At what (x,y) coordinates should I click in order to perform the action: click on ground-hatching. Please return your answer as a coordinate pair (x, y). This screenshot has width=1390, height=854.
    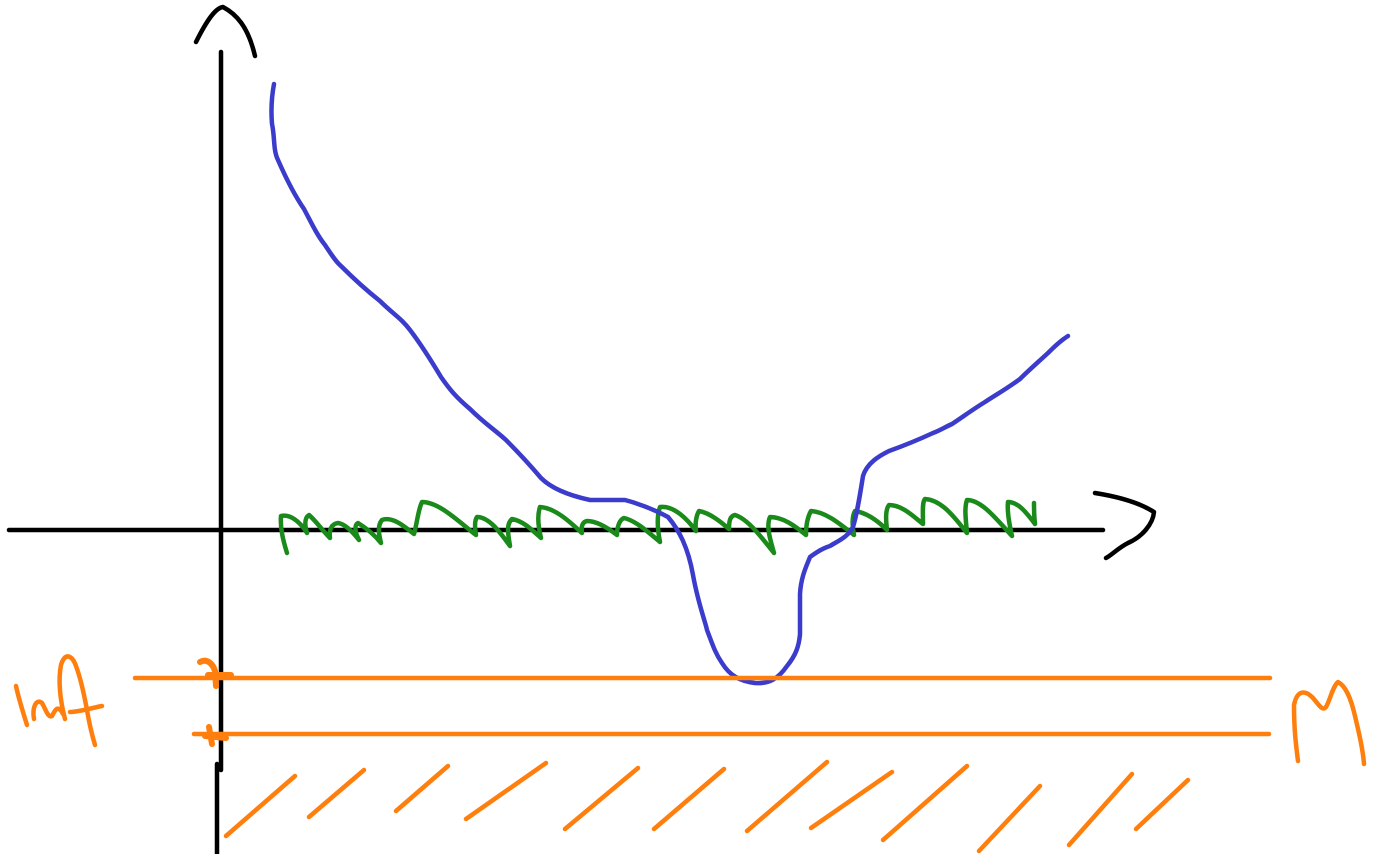
    Looking at the image, I should click on (707, 806).